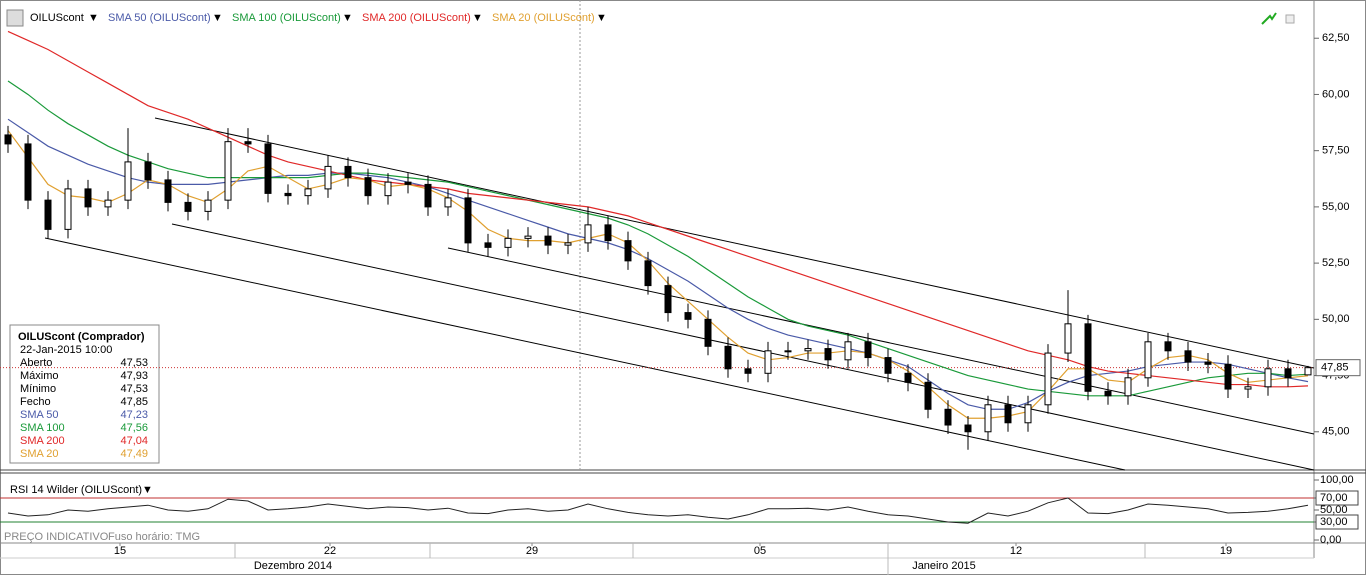  Describe the element at coordinates (36, 363) in the screenshot. I see `info-label: Aberto` at that location.